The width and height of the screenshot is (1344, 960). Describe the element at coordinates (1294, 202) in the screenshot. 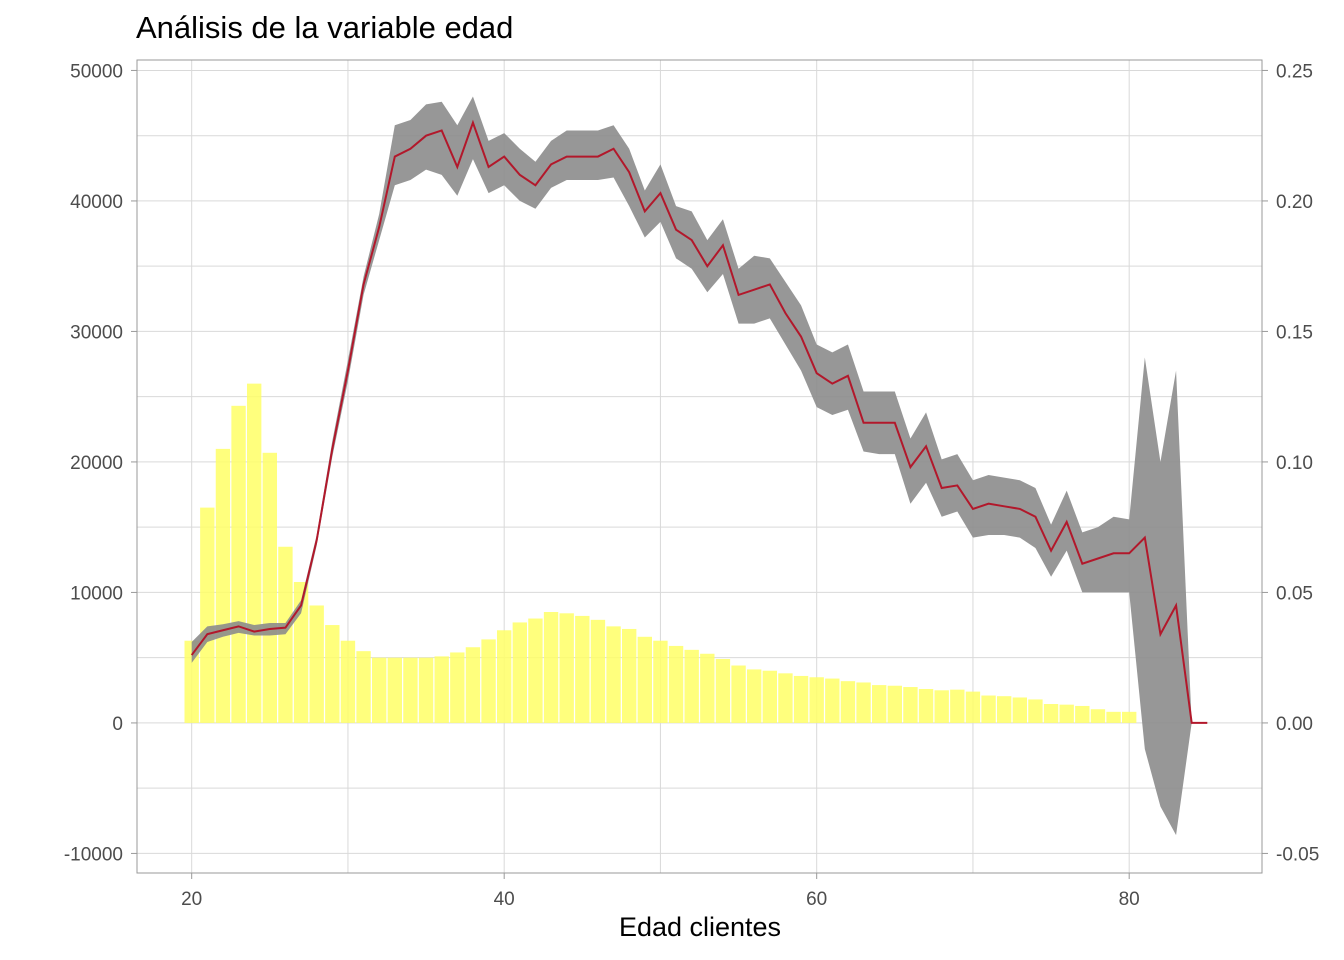

I see `y-right-tick-label: 0.20` at that location.